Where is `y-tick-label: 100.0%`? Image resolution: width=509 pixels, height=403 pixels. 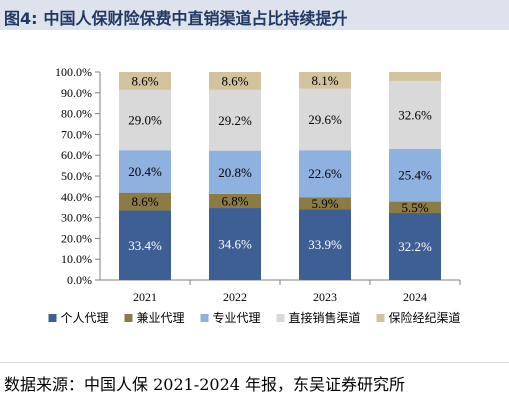 y-tick-label: 100.0% is located at coordinates (73, 72).